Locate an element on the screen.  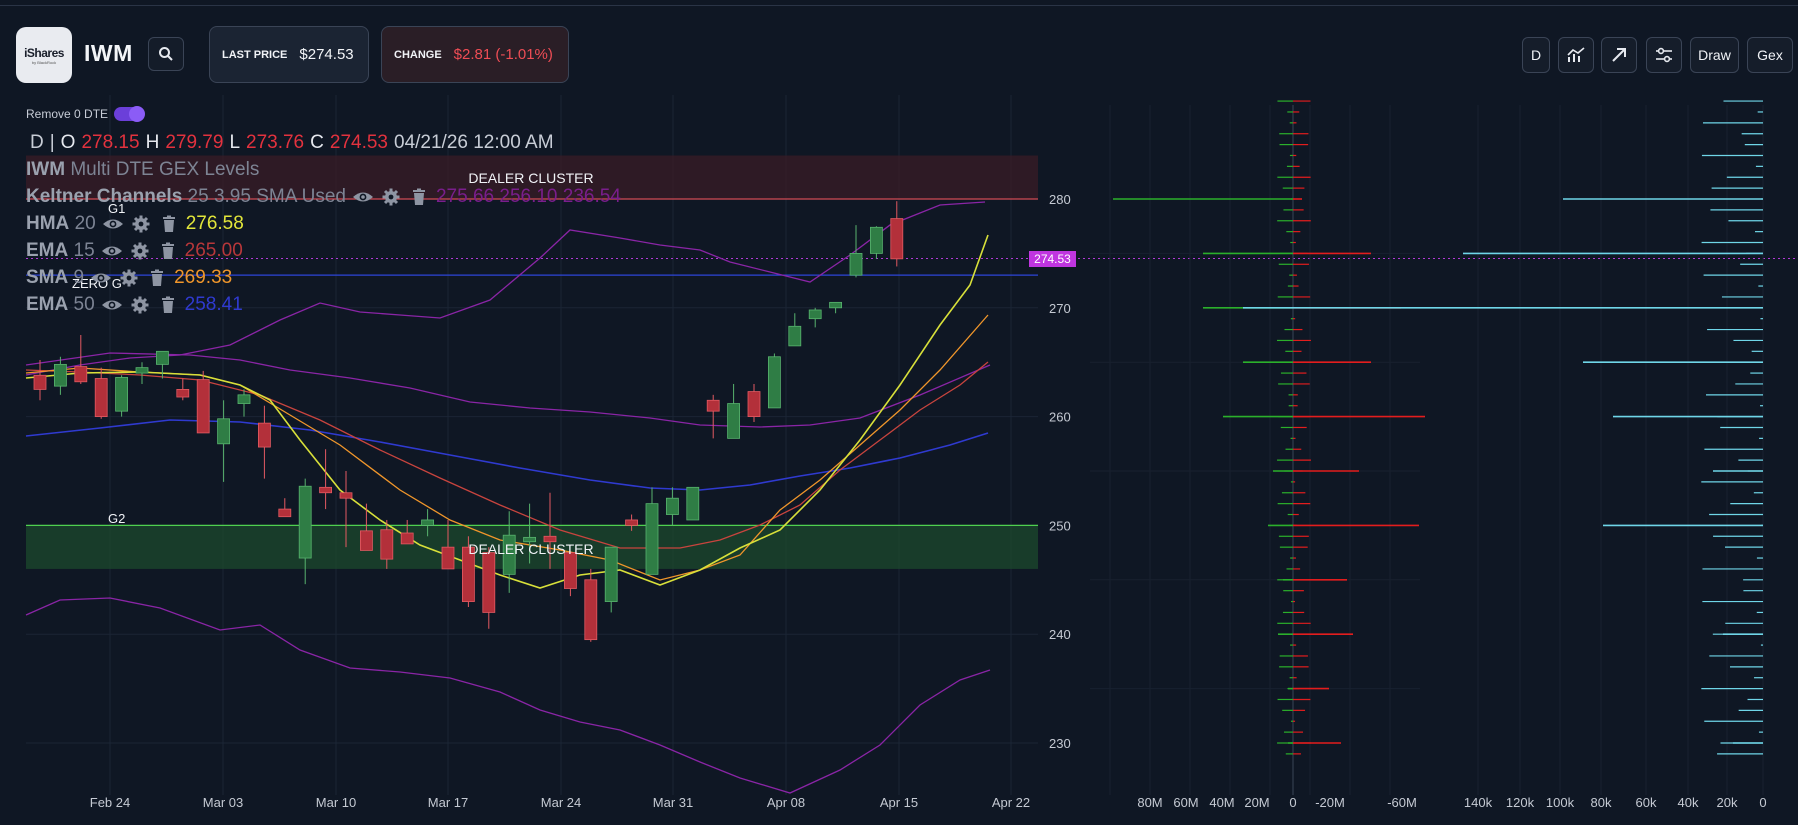
date-axis-label: Mar 31 is located at coordinates (673, 802).